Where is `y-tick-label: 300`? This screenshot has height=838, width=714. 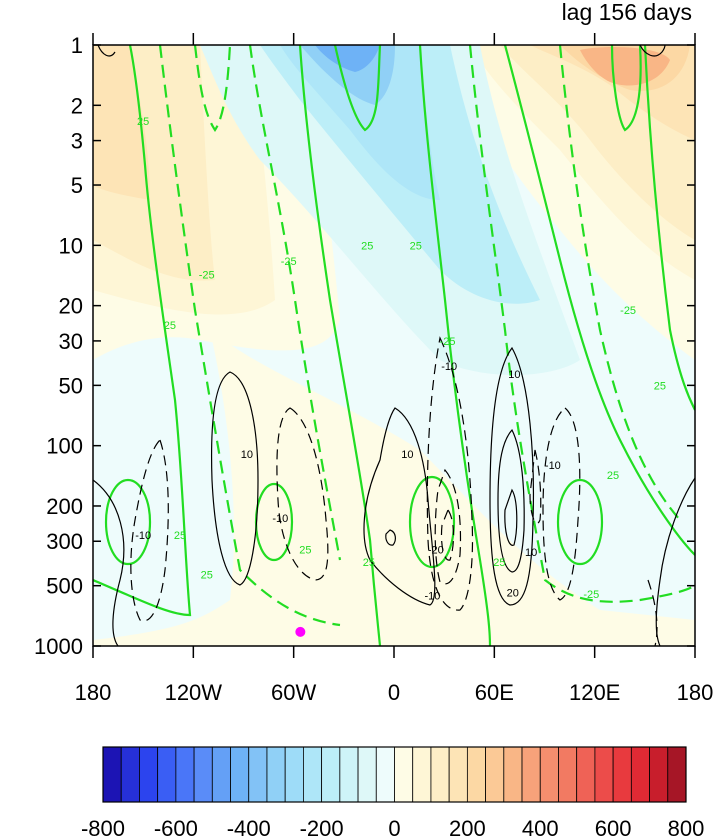
y-tick-label: 300 is located at coordinates (64, 541).